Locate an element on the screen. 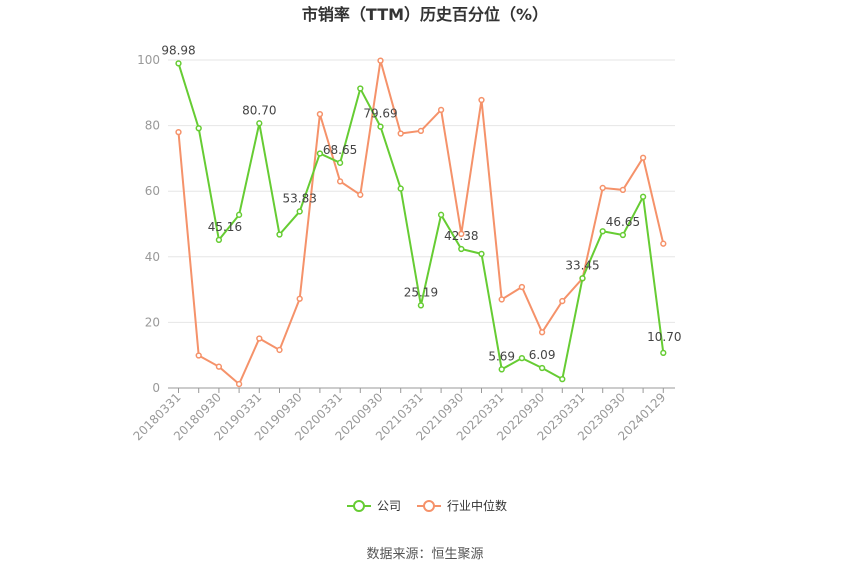  data-label: 98.98 is located at coordinates (178, 50).